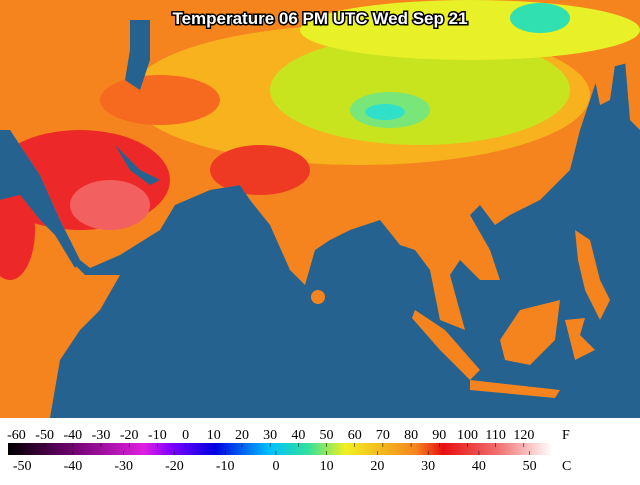  Describe the element at coordinates (327, 435) in the screenshot. I see `fahrenheit-tick-label: 50` at that location.